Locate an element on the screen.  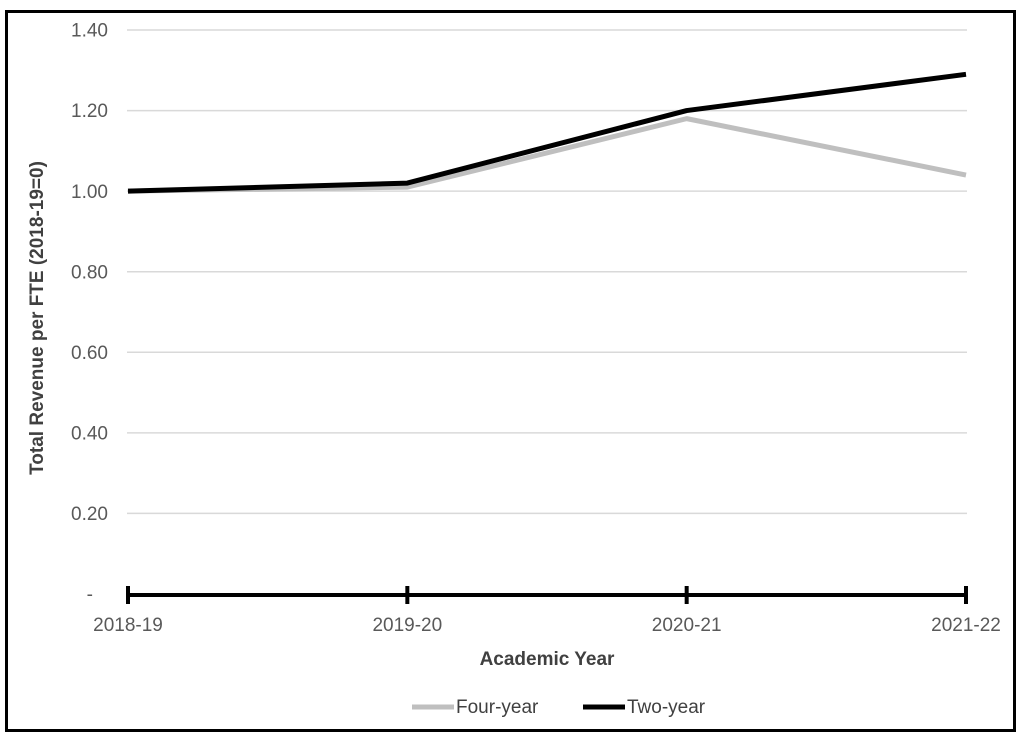
legend: Four-year Two-year is located at coordinates (559, 707).